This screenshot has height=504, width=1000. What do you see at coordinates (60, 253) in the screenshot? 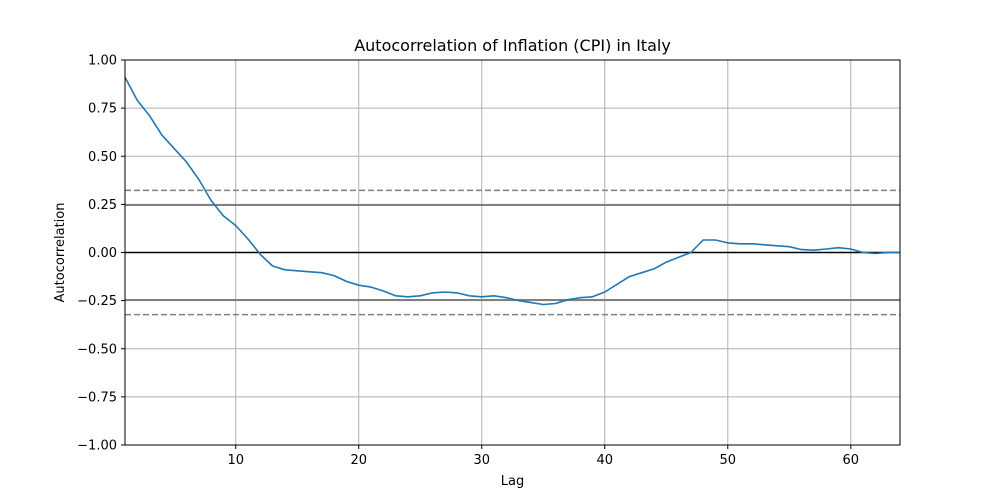
I see `y-axis-label: Autocorrelation` at bounding box center [60, 253].